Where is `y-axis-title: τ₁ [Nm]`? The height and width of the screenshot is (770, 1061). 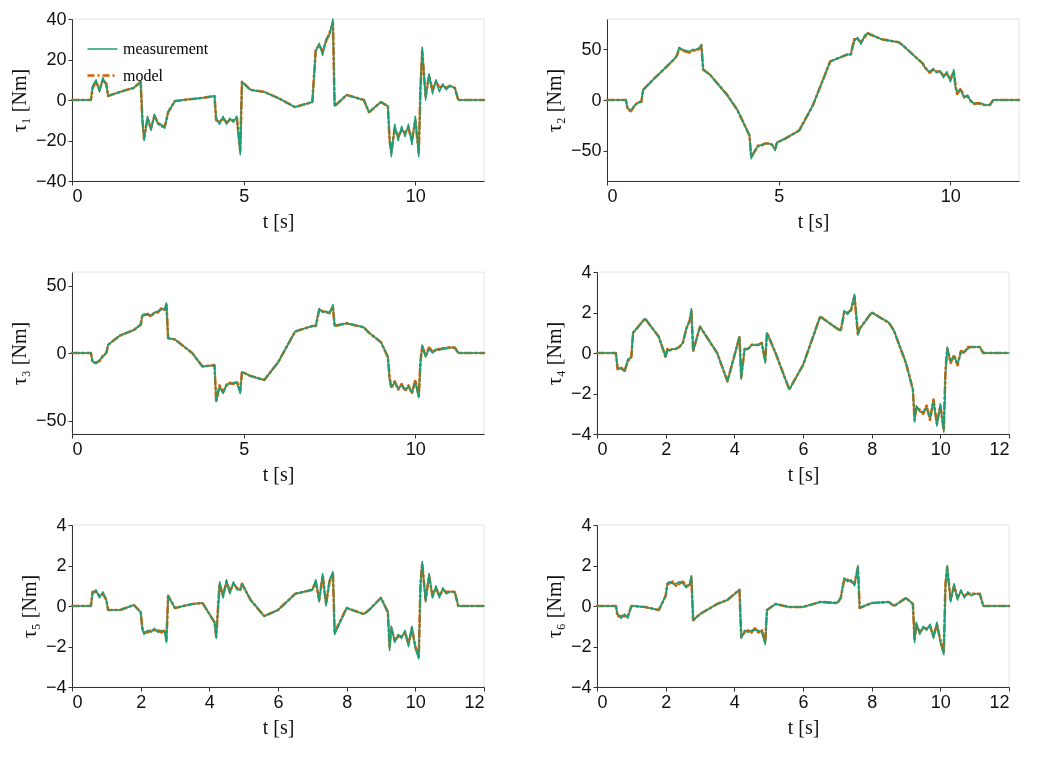 y-axis-title: τ₁ [Nm] is located at coordinates (18, 100).